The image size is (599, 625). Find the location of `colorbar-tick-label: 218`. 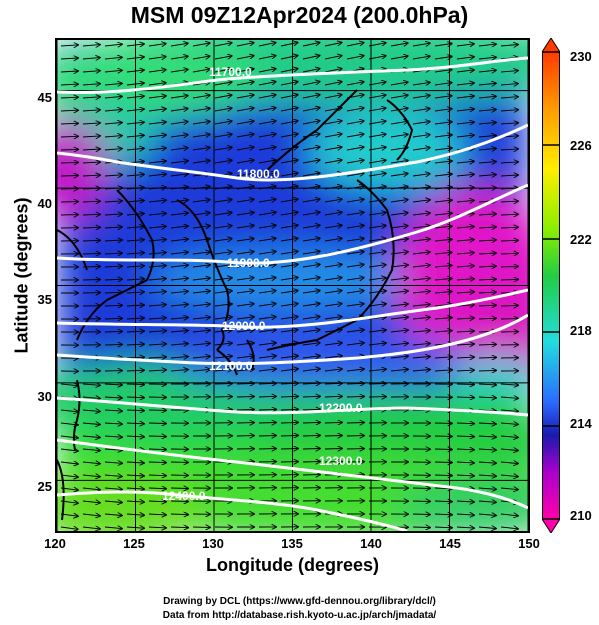

colorbar-tick-label: 218 is located at coordinates (581, 330).